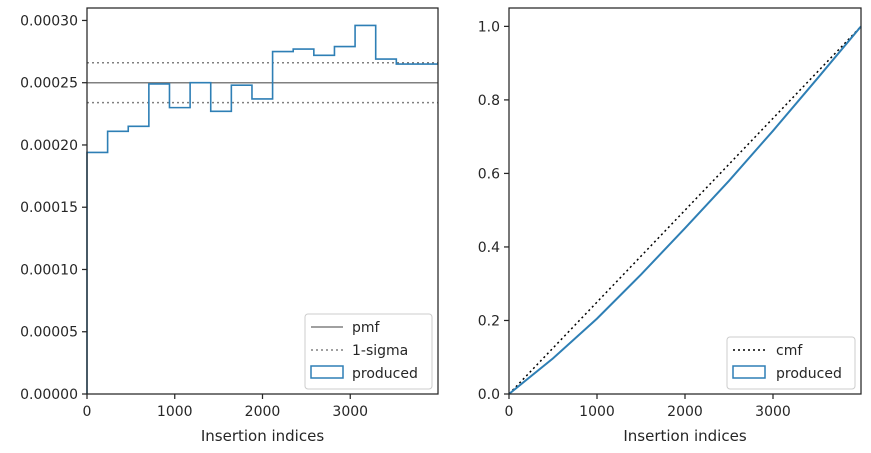  What do you see at coordinates (49, 395) in the screenshot?
I see `left-ytick-label: 0.00000` at bounding box center [49, 395].